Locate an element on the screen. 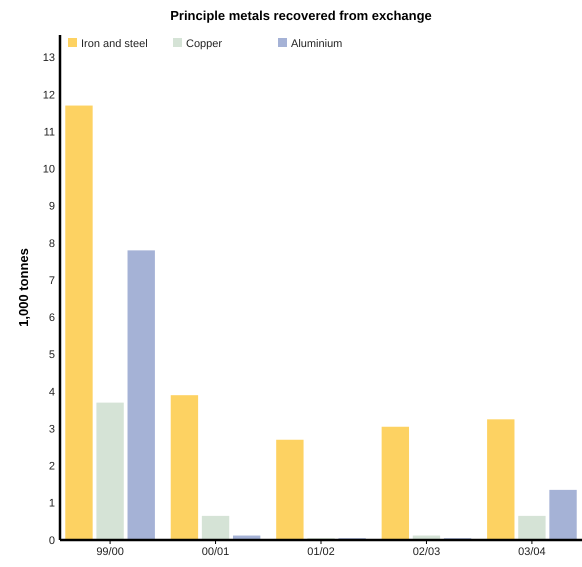  y-tick-label: 2 is located at coordinates (51, 466).